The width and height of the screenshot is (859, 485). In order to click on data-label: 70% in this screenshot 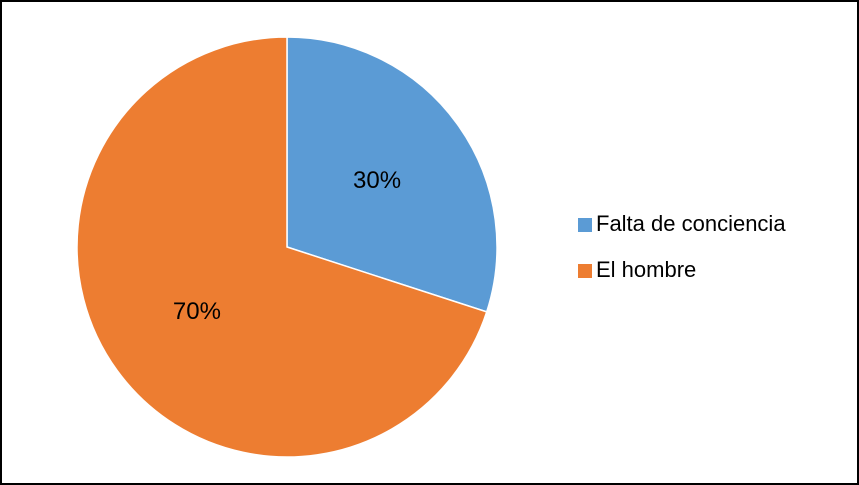, I will do `click(197, 311)`.